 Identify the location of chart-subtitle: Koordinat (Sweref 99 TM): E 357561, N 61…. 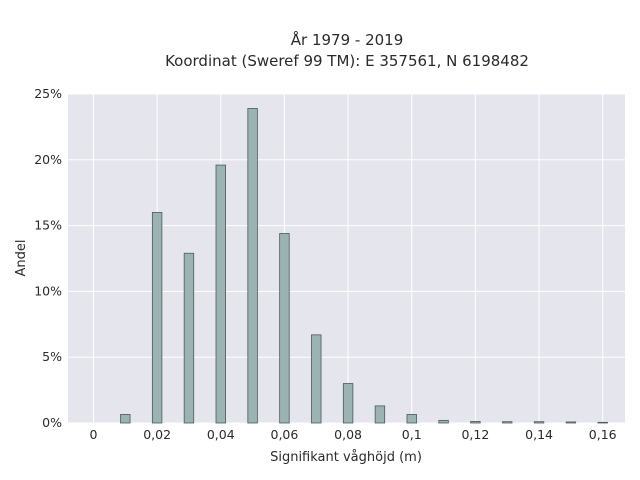
(347, 61).